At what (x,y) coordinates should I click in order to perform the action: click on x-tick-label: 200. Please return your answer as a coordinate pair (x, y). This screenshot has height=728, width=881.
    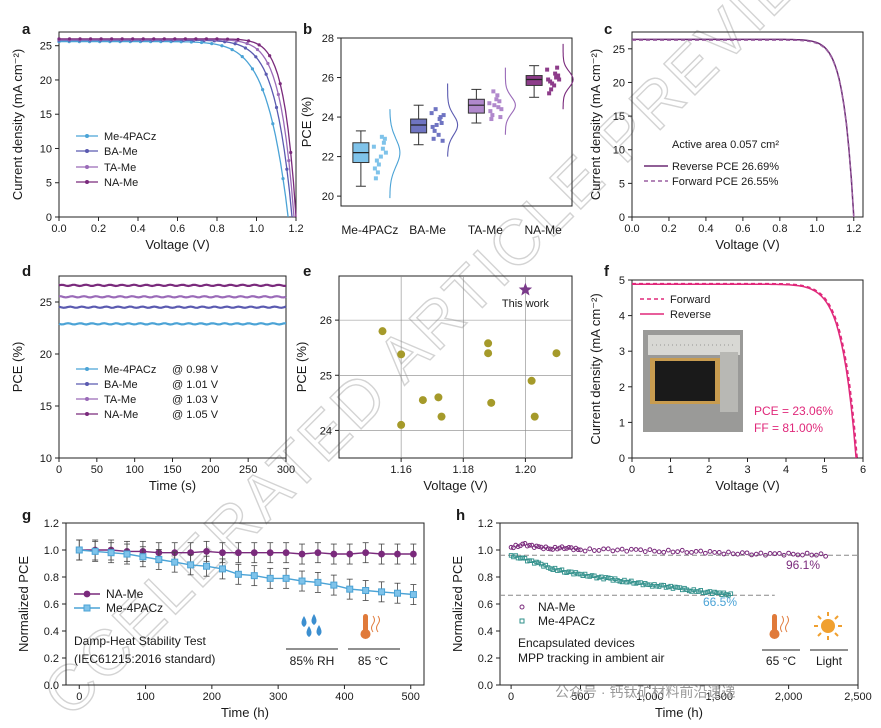
    Looking at the image, I should click on (210, 470).